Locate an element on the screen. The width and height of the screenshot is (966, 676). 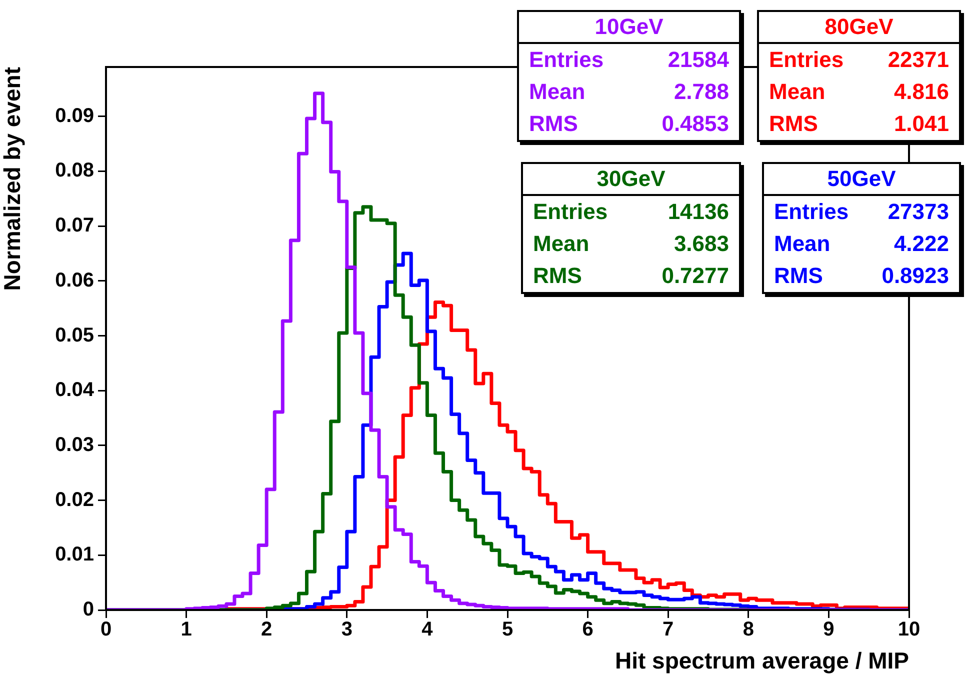
text: RMS 0.8923 is located at coordinates (861, 275).